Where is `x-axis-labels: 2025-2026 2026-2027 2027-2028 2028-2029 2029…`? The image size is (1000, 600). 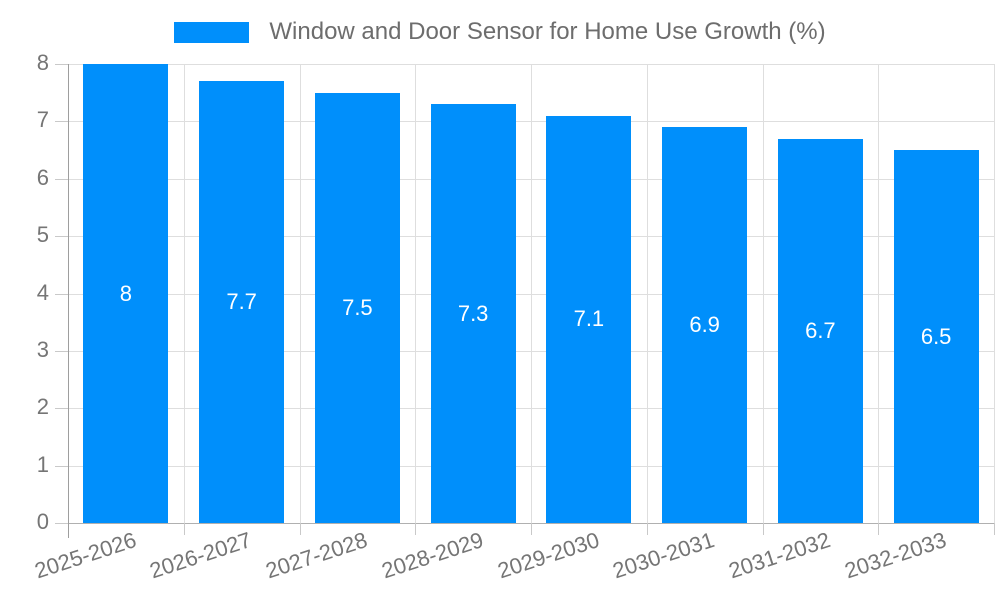
x-axis-labels: 2025-2026 2026-2027 2027-2028 2028-2029 2029… is located at coordinates (512, 561).